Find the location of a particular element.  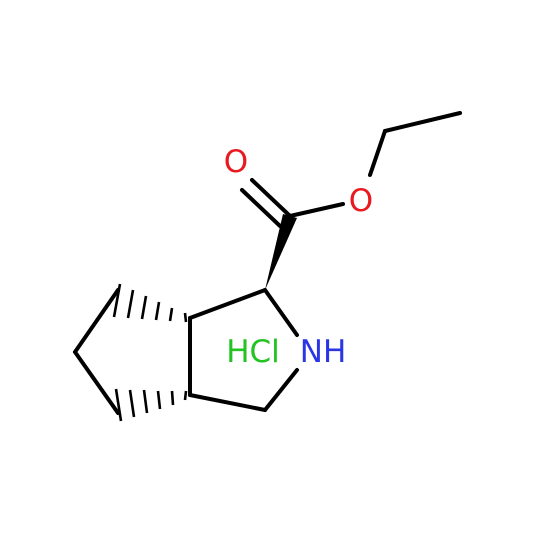

atom-label: NH is located at coordinates (323, 352).